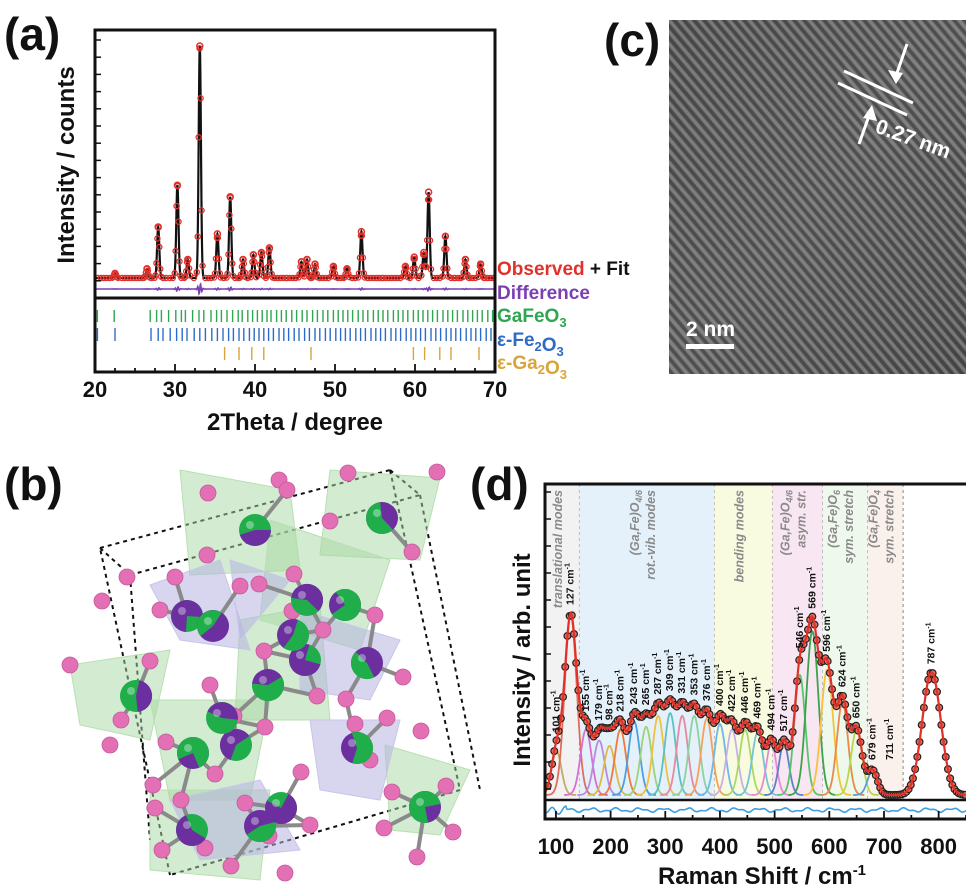 The height and width of the screenshot is (892, 966). What do you see at coordinates (98, 160) in the screenshot?
I see `plot-a-y-ticks` at bounding box center [98, 160].